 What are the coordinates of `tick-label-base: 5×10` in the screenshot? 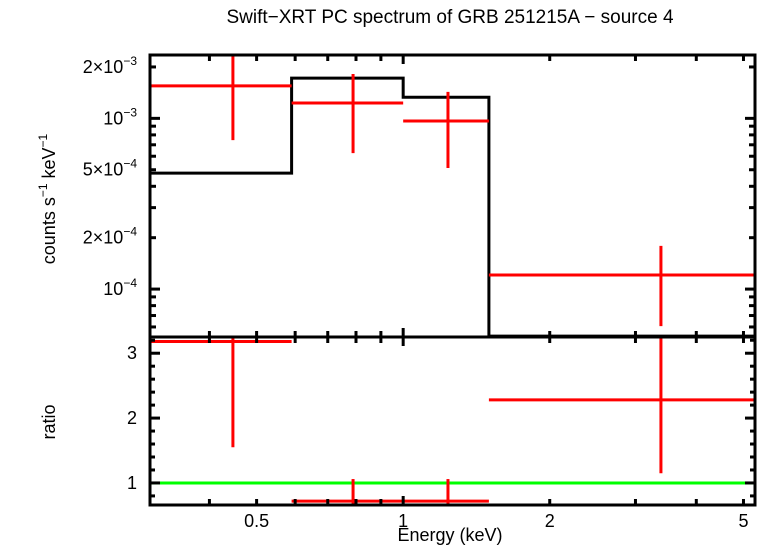 It's located at (103, 170).